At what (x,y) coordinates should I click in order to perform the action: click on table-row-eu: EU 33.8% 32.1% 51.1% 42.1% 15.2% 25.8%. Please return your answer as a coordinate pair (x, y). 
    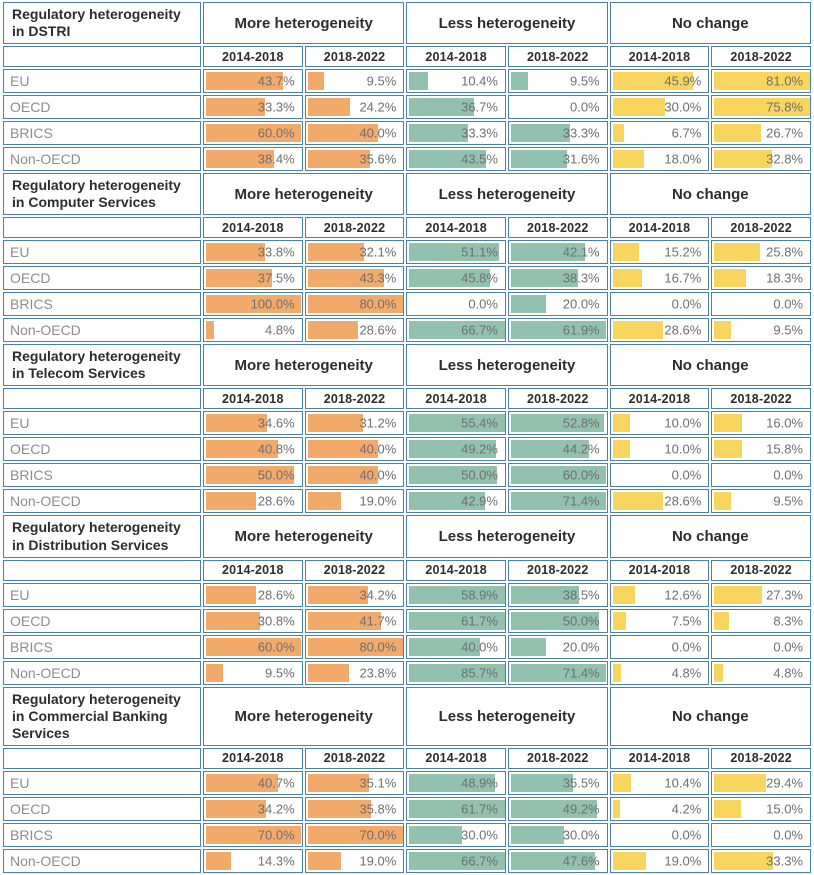
    Looking at the image, I should click on (407, 252).